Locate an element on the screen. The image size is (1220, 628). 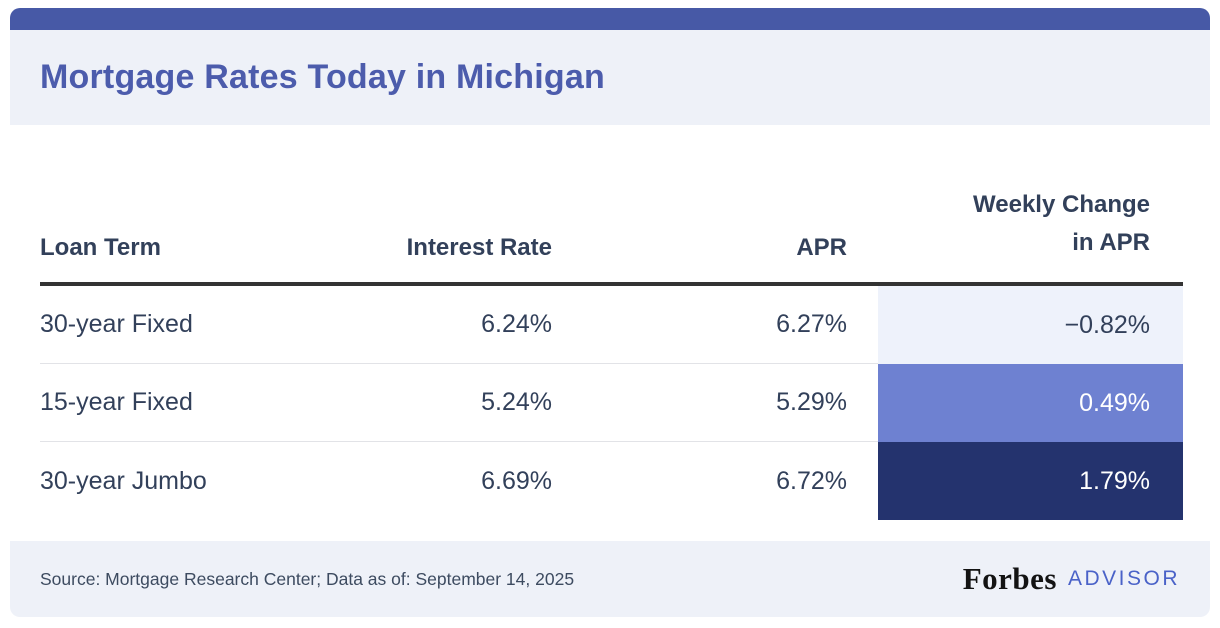
forbes-advisor-logo: Forbes ADVISOR is located at coordinates (1071, 579).